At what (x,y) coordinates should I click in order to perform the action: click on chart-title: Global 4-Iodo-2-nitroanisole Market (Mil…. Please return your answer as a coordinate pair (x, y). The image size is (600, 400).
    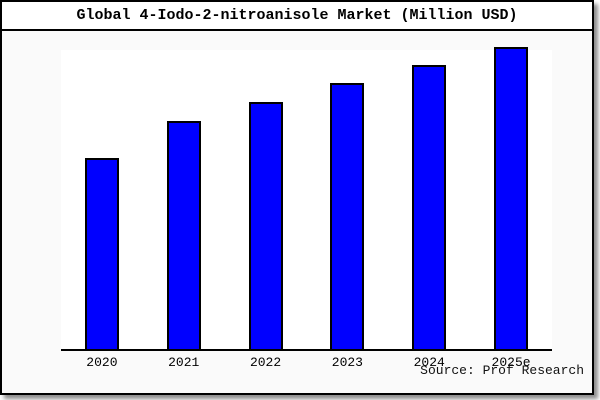
    Looking at the image, I should click on (297, 15).